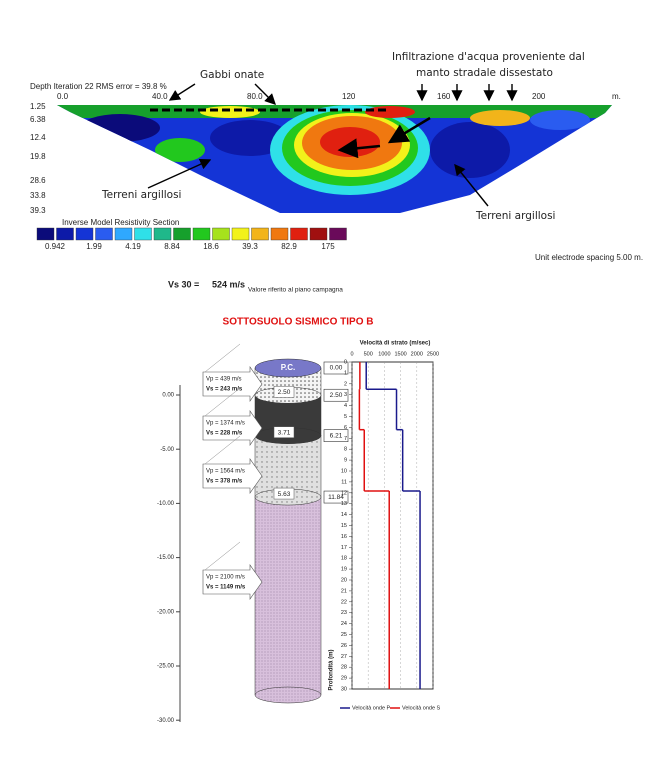 This screenshot has width=655, height=759. Describe the element at coordinates (345, 406) in the screenshot. I see `y-tick-label: 4` at that location.